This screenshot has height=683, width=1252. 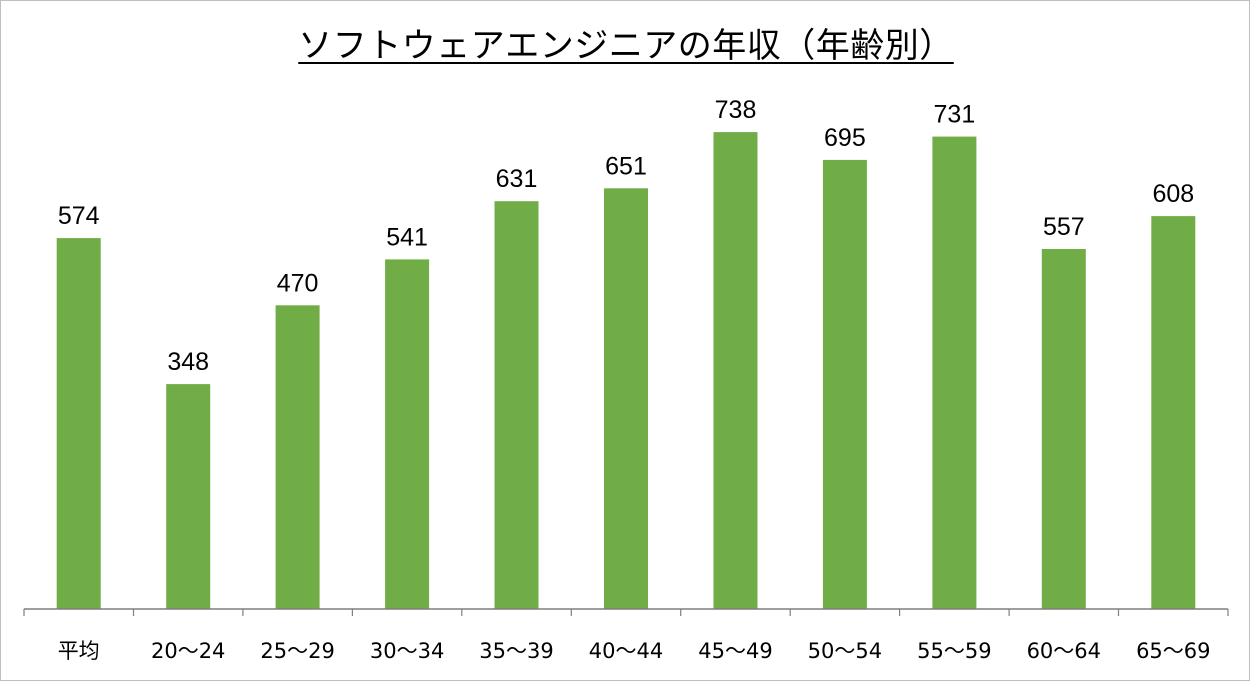 What do you see at coordinates (735, 651) in the screenshot?
I see `x-tick-label-6: 45〜49` at bounding box center [735, 651].